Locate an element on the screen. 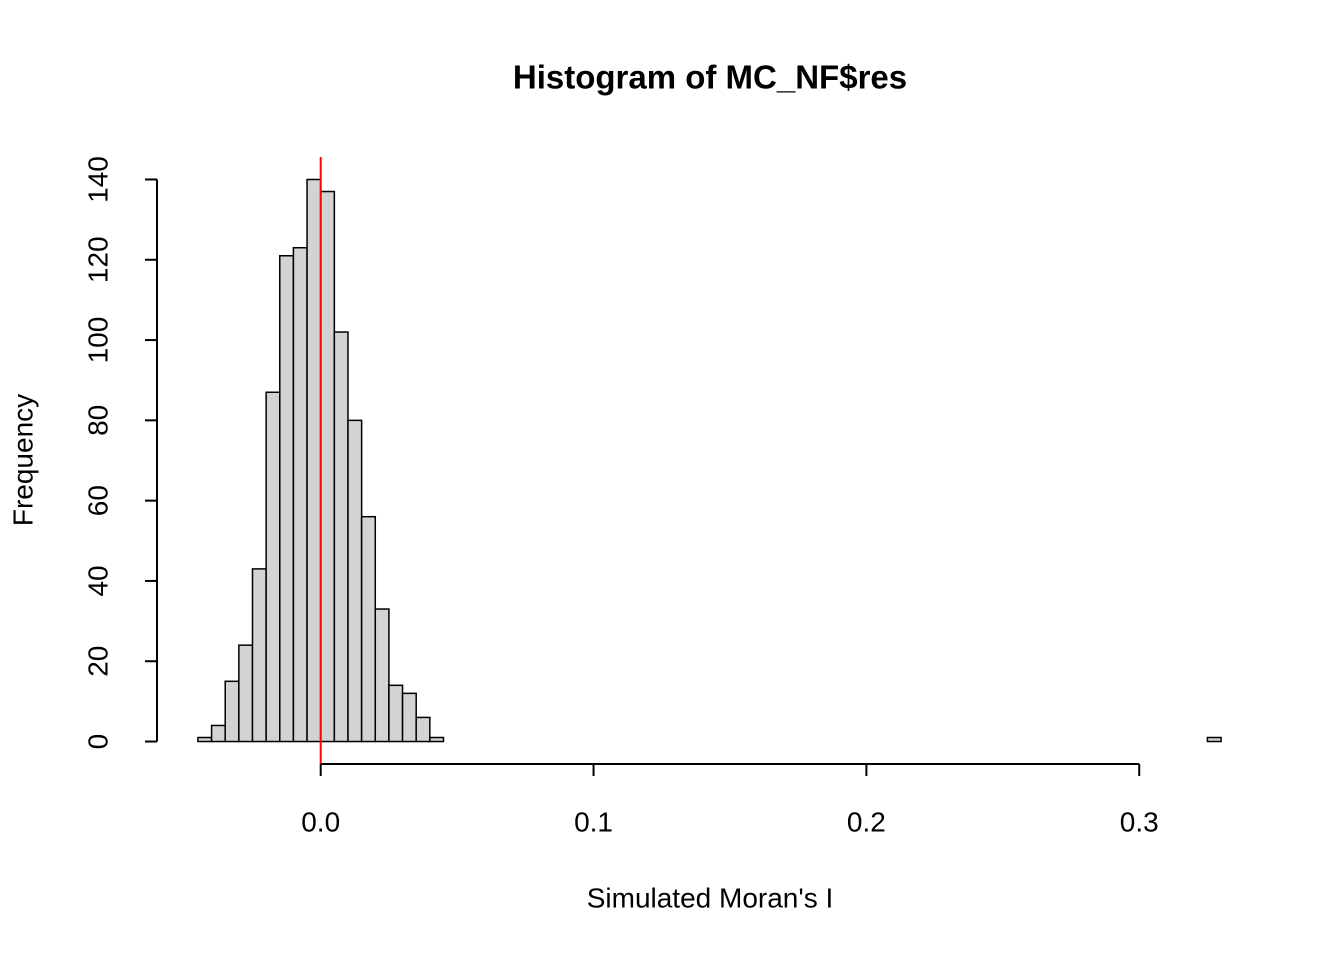 Image resolution: width=1344 pixels, height=960 pixels. y-axis-label: Frequency is located at coordinates (22, 460).